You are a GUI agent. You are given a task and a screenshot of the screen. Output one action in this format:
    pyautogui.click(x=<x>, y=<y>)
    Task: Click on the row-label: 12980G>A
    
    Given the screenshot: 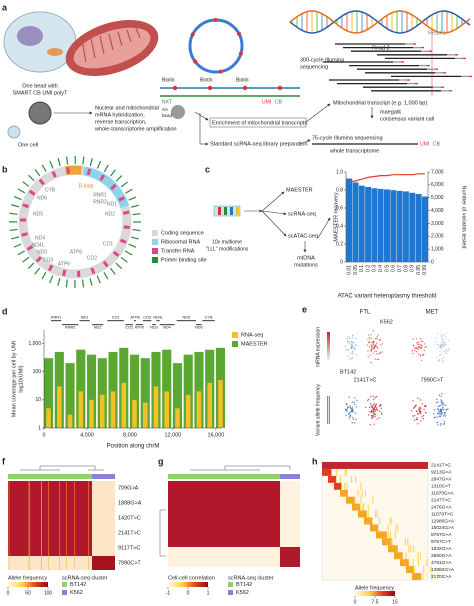 What is the action you would take?
    pyautogui.click(x=443, y=521)
    